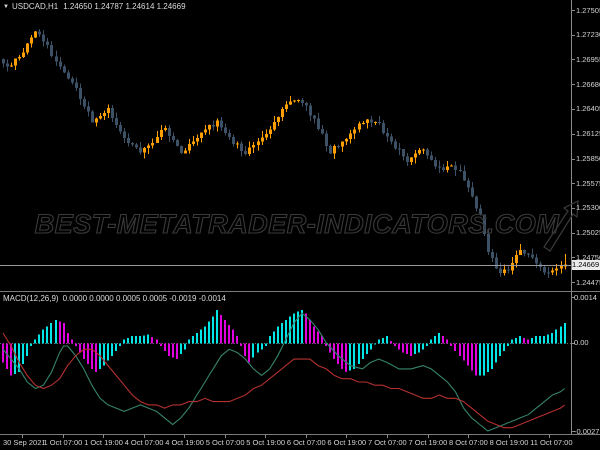 This screenshot has height=450, width=600. Describe the element at coordinates (63, 442) in the screenshot. I see `time-axis-label: 1 Oct 07:00` at that location.